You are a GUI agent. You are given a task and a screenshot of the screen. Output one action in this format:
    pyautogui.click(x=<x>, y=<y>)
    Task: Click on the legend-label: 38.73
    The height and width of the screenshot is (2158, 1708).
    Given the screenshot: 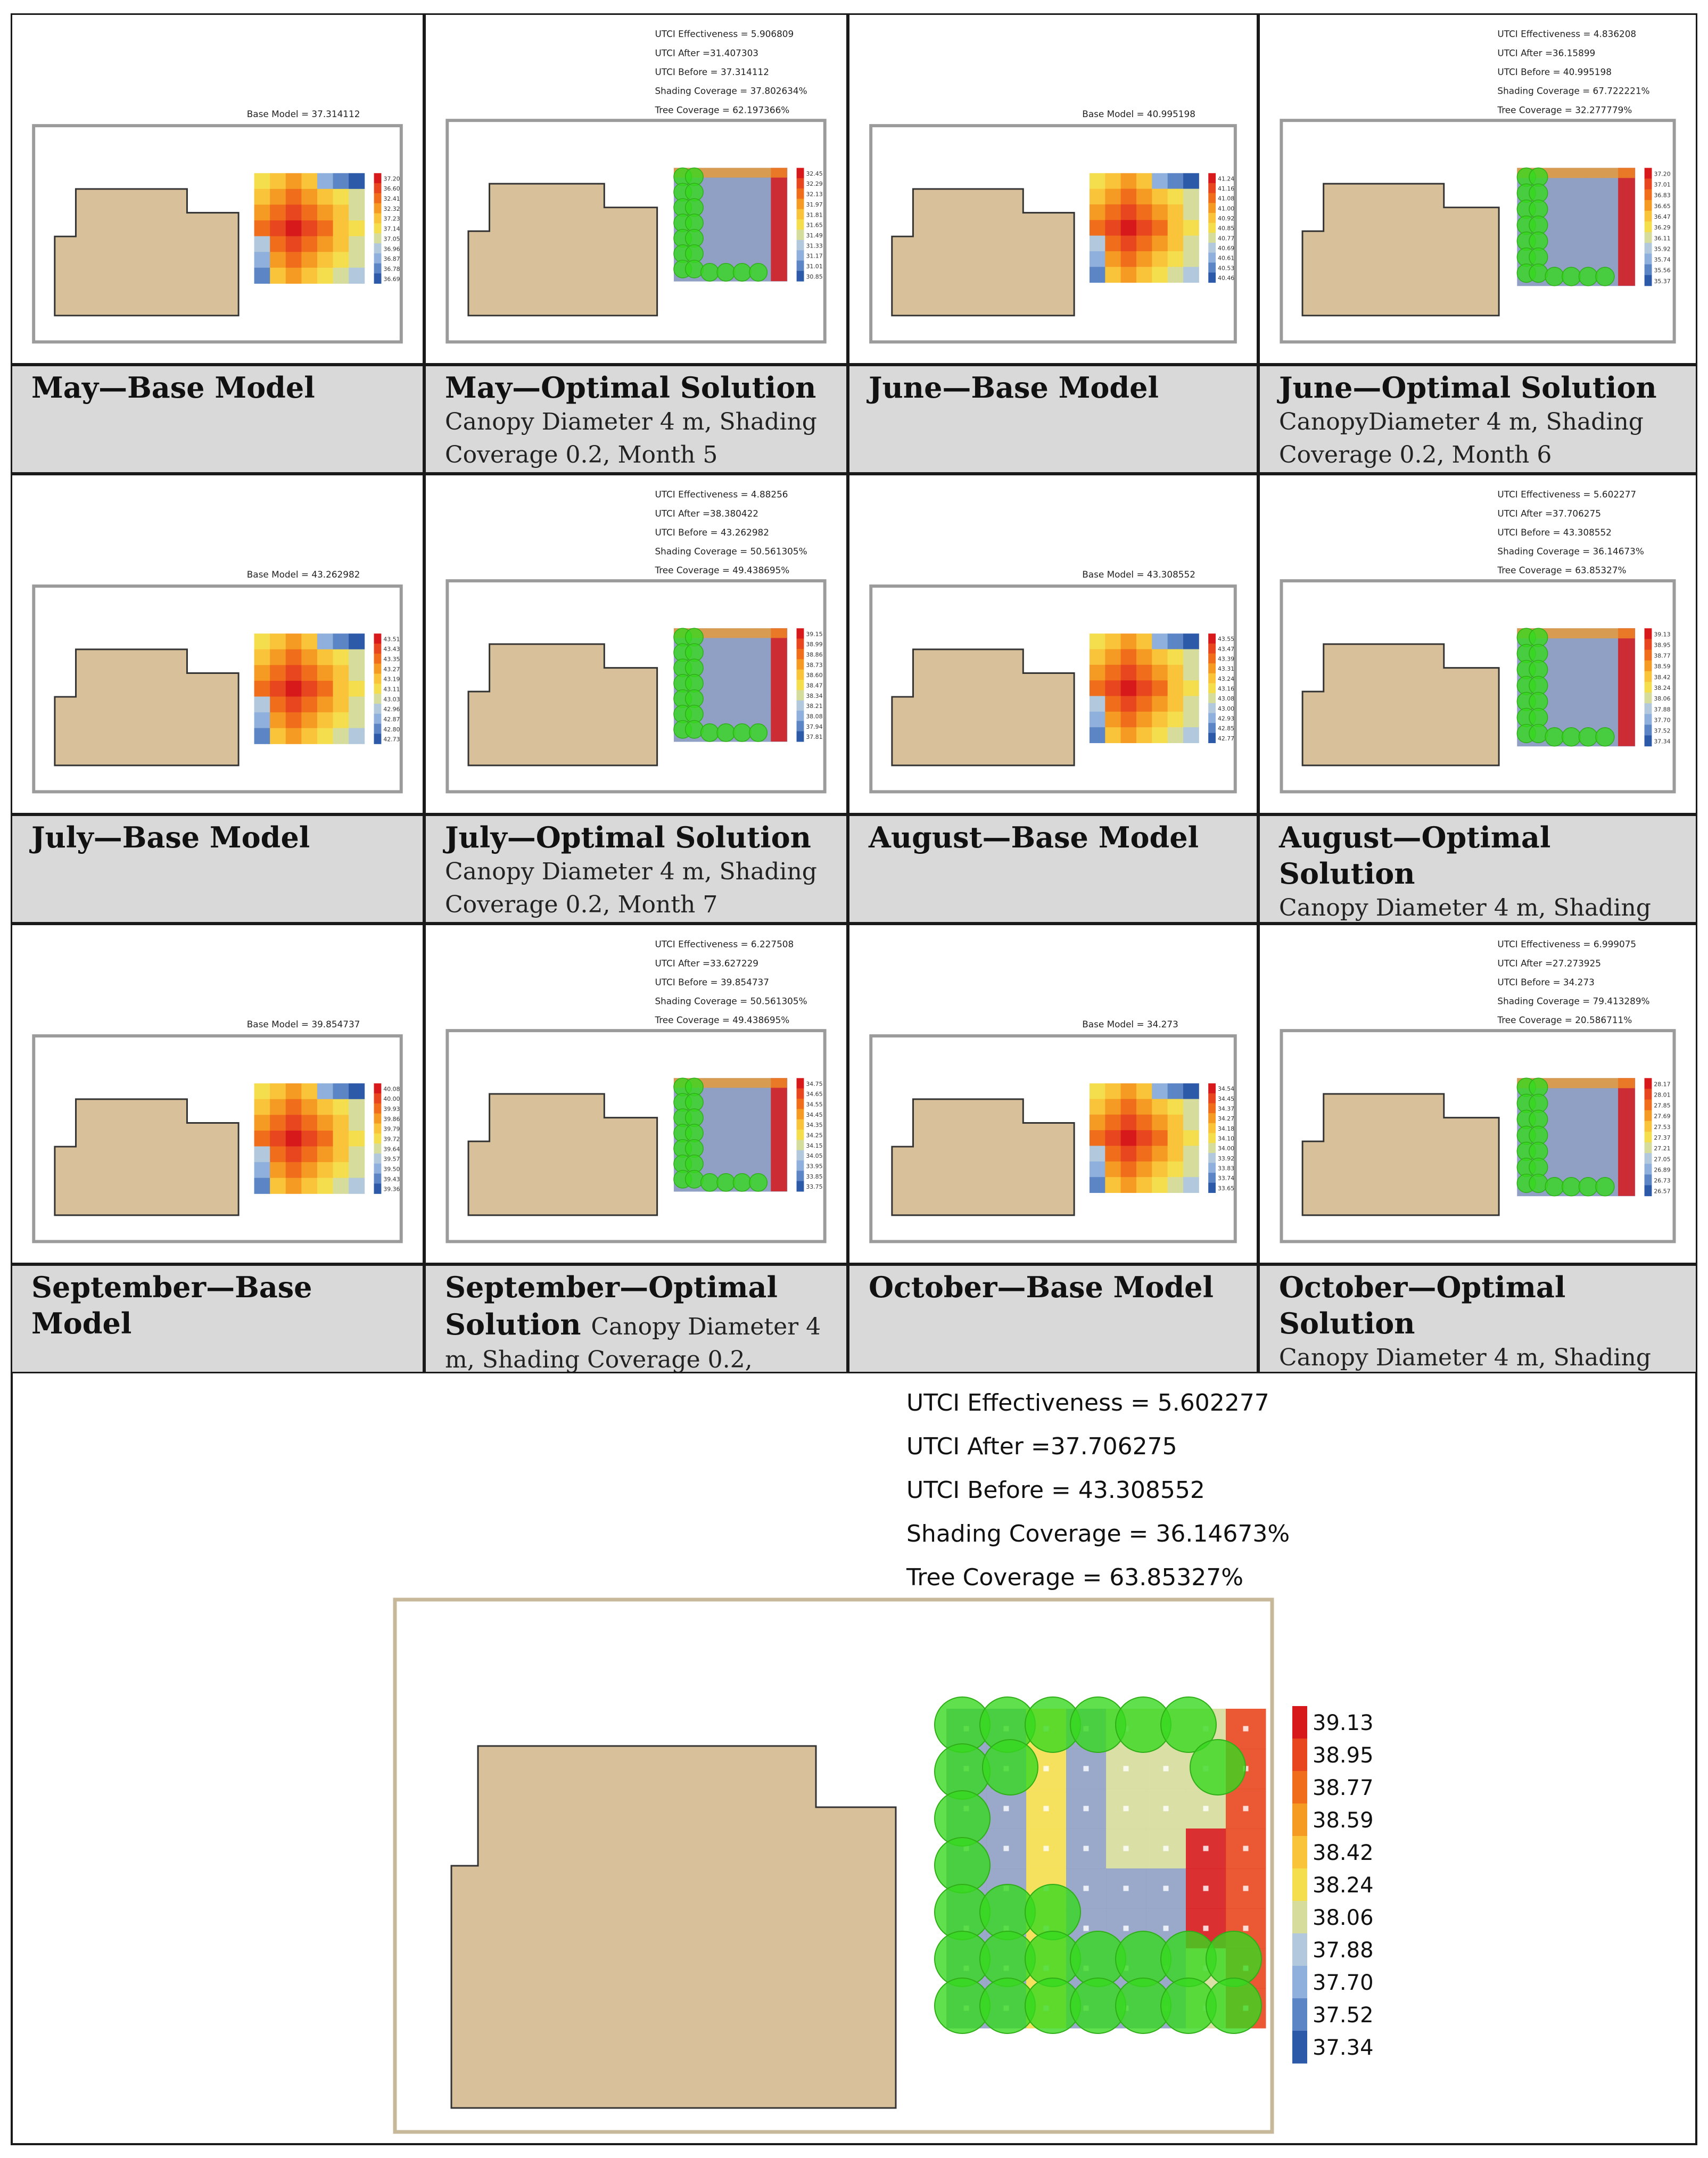 What is the action you would take?
    pyautogui.click(x=814, y=665)
    